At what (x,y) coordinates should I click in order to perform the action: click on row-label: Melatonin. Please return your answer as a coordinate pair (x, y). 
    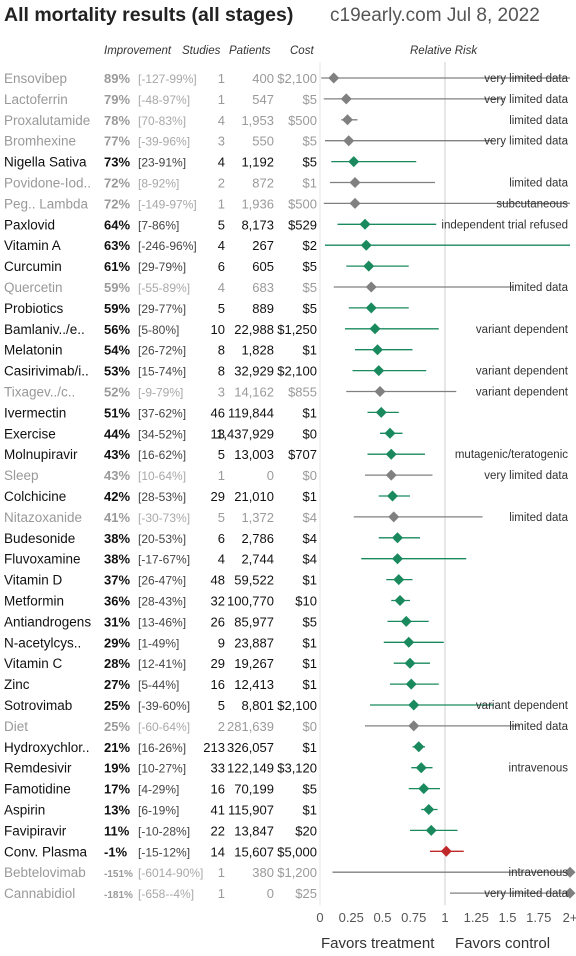
    Looking at the image, I should click on (33, 350).